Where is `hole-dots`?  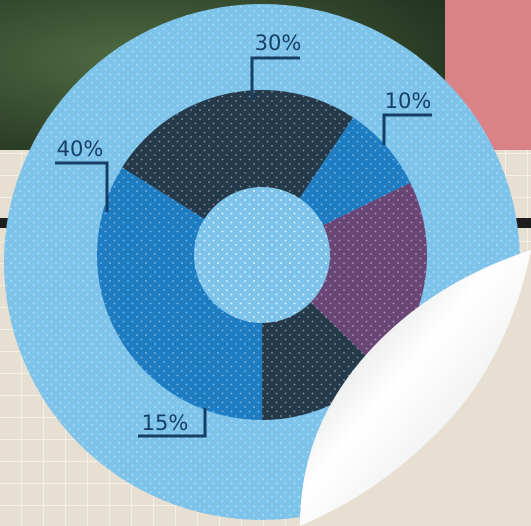
hole-dots is located at coordinates (262, 255).